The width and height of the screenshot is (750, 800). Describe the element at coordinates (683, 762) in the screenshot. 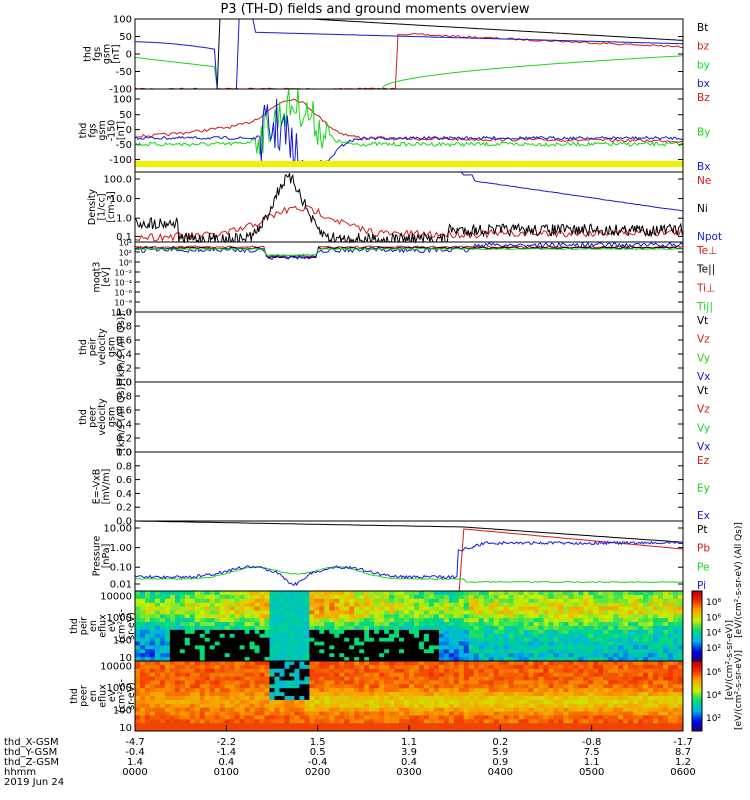

I see `x-row-value: 1.2` at that location.